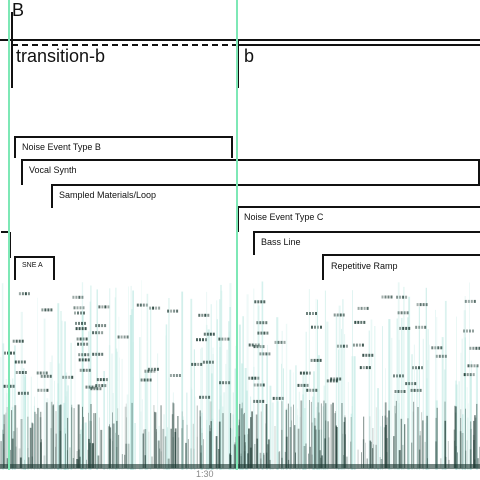 The width and height of the screenshot is (480, 480). What do you see at coordinates (249, 56) in the screenshot?
I see `section-b-label: b` at bounding box center [249, 56].